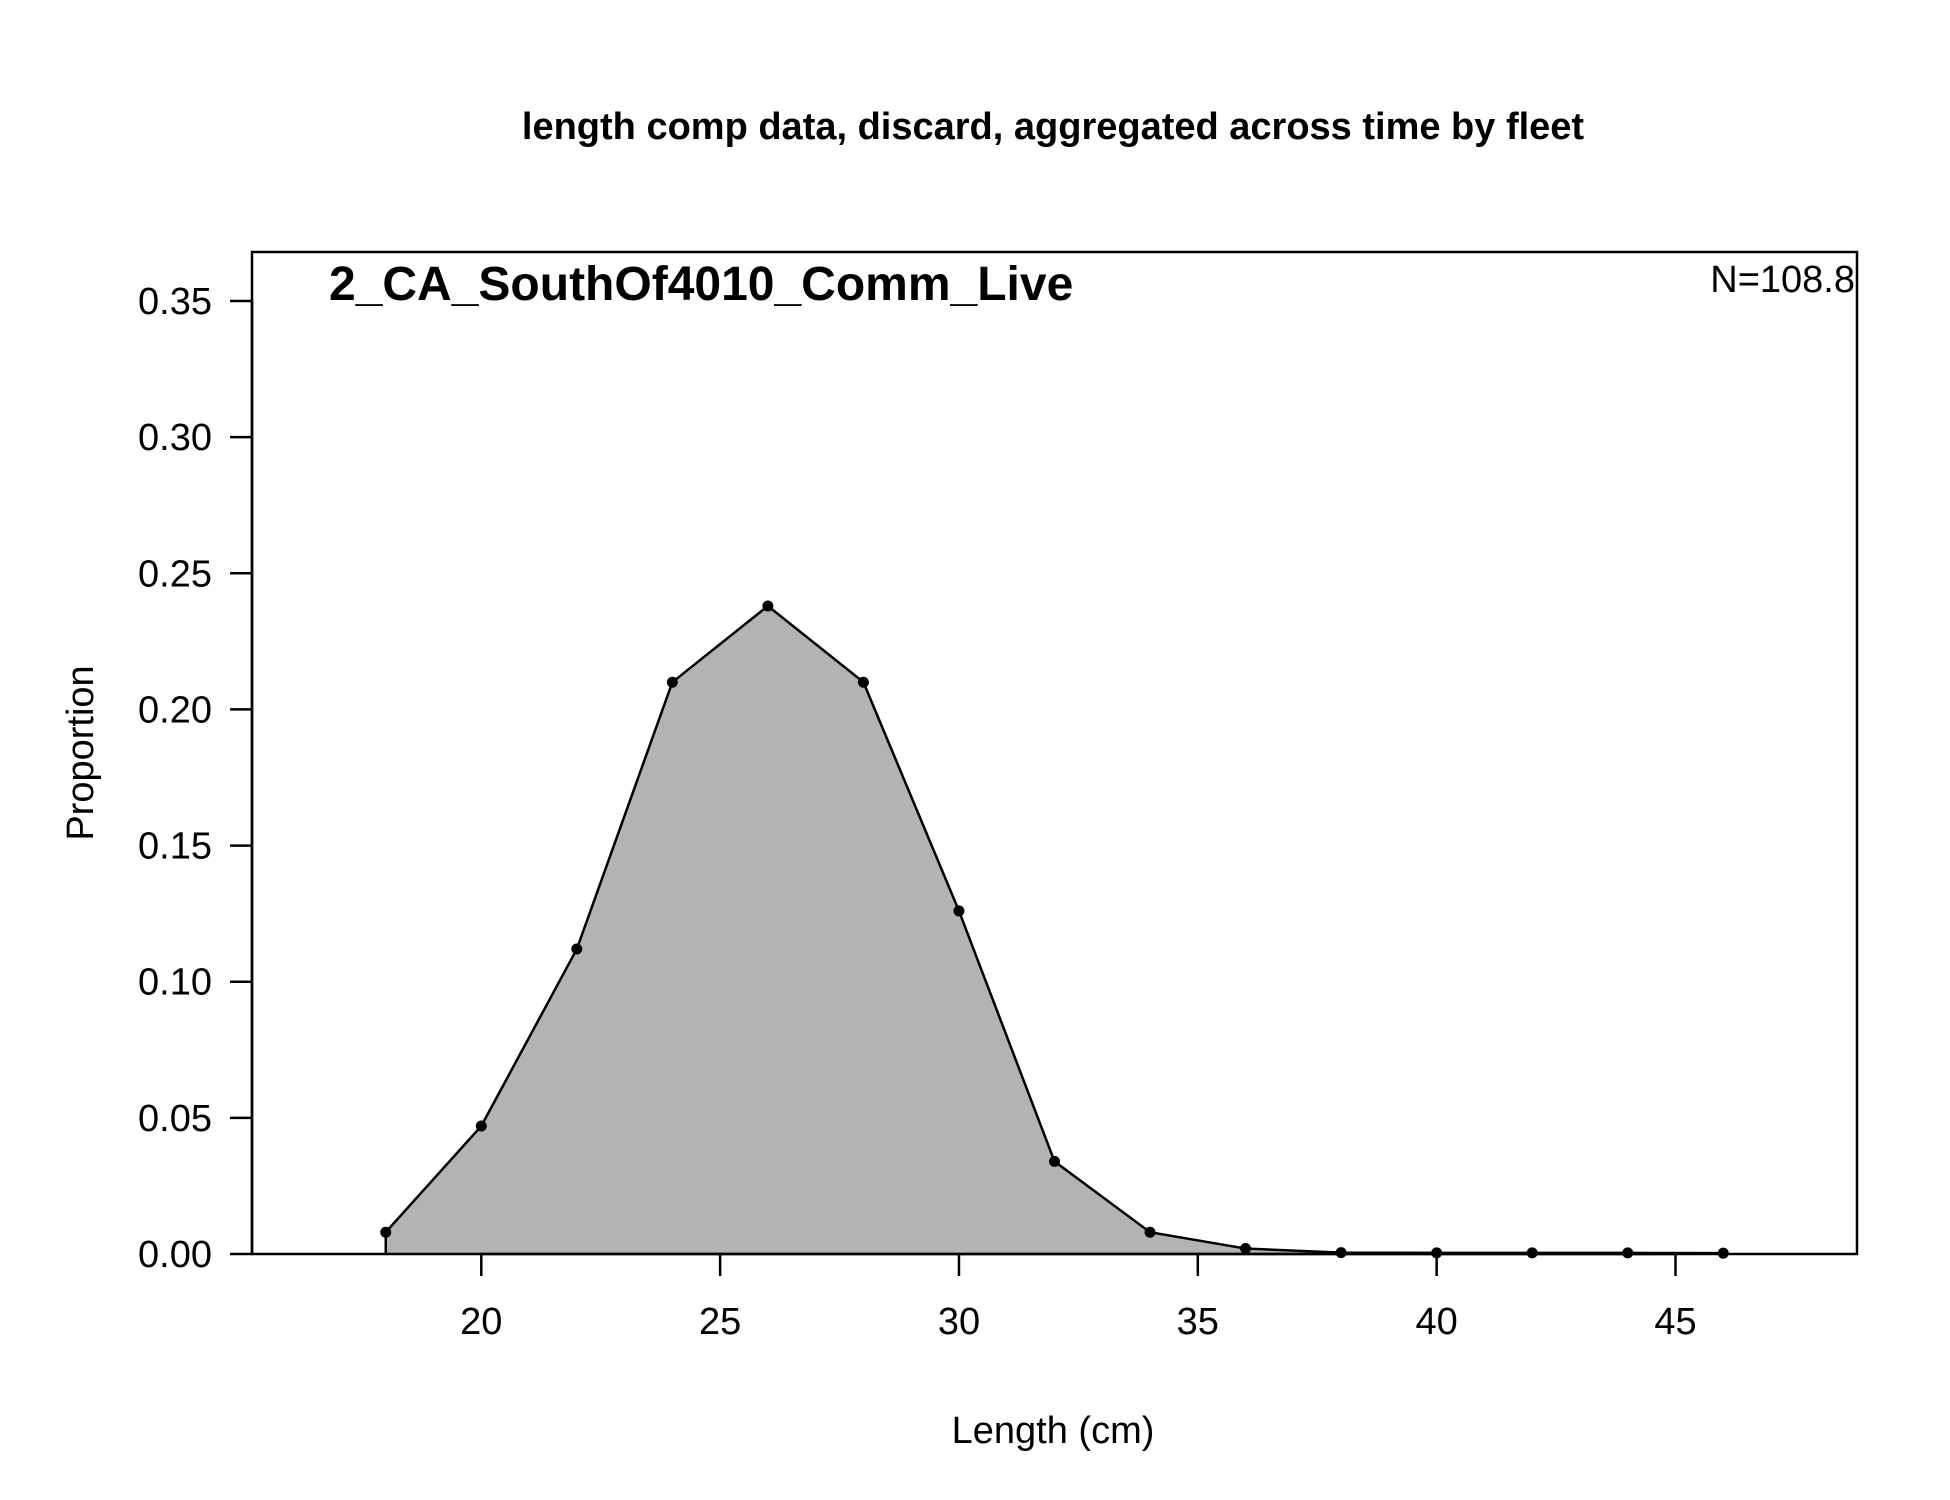 This screenshot has width=1950, height=1500. I want to click on x-tick-label-25: 25, so click(720, 1322).